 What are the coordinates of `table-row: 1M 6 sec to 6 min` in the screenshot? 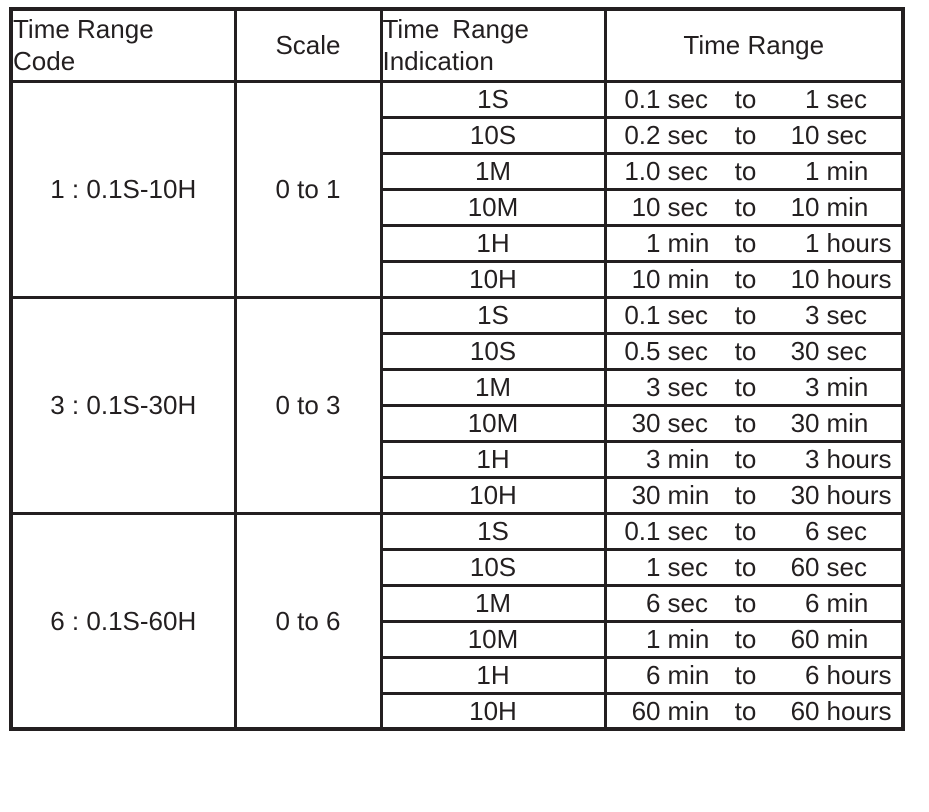 It's located at (458, 603).